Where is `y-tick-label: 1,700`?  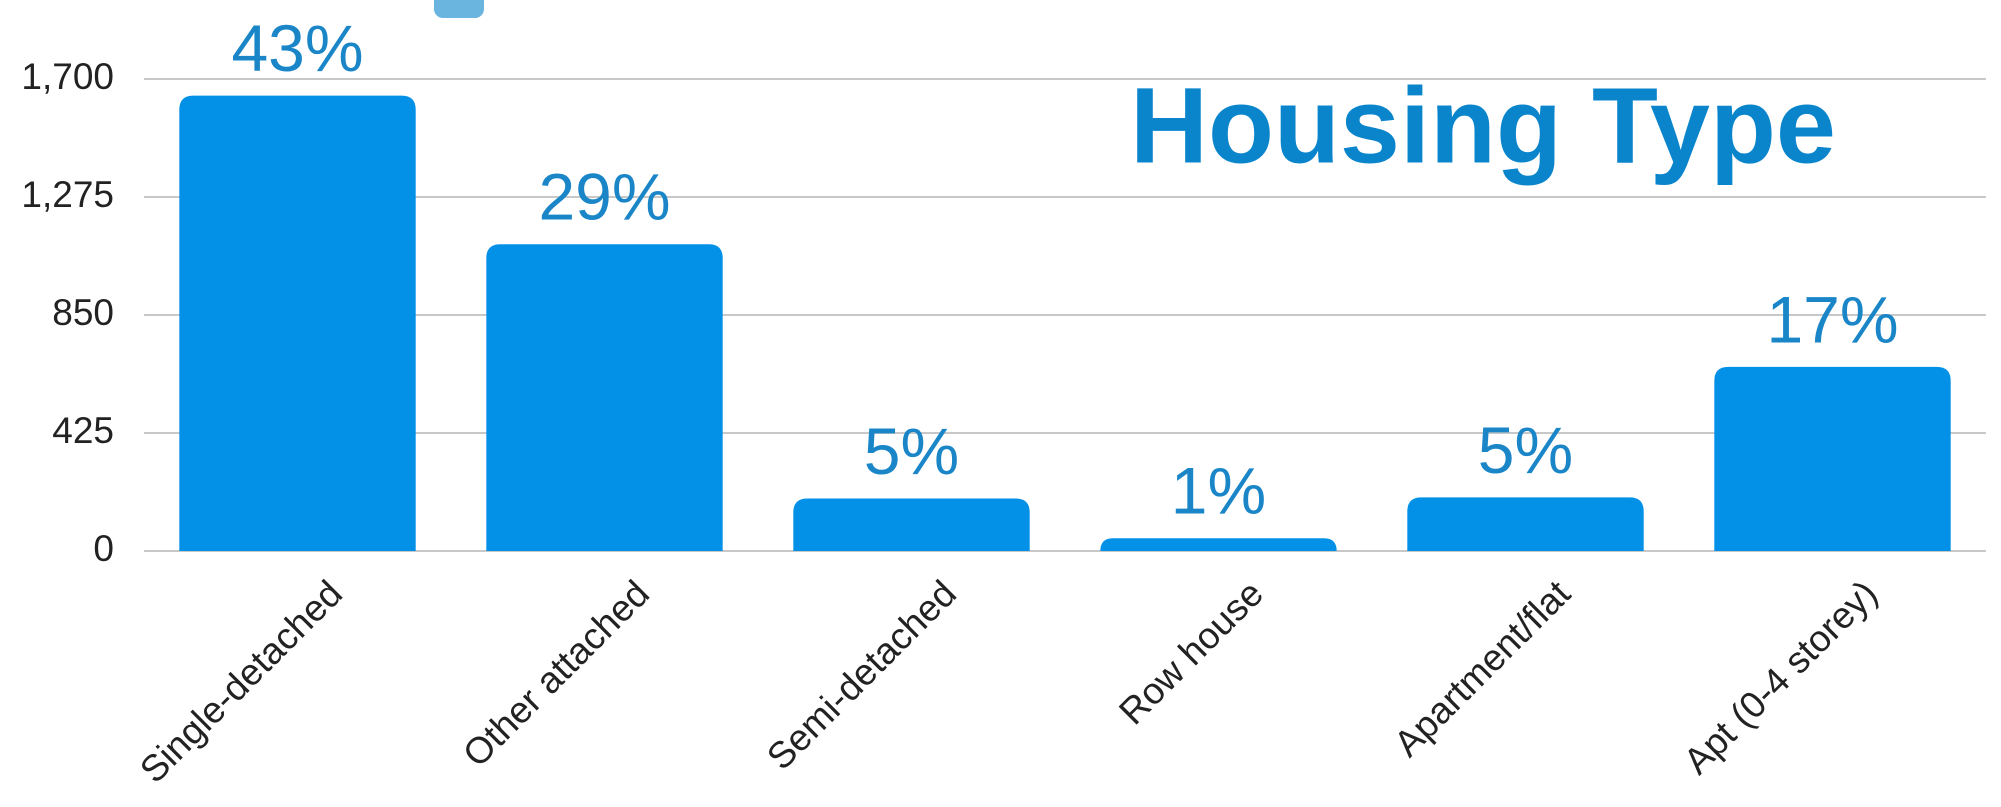 y-tick-label: 1,700 is located at coordinates (67, 76).